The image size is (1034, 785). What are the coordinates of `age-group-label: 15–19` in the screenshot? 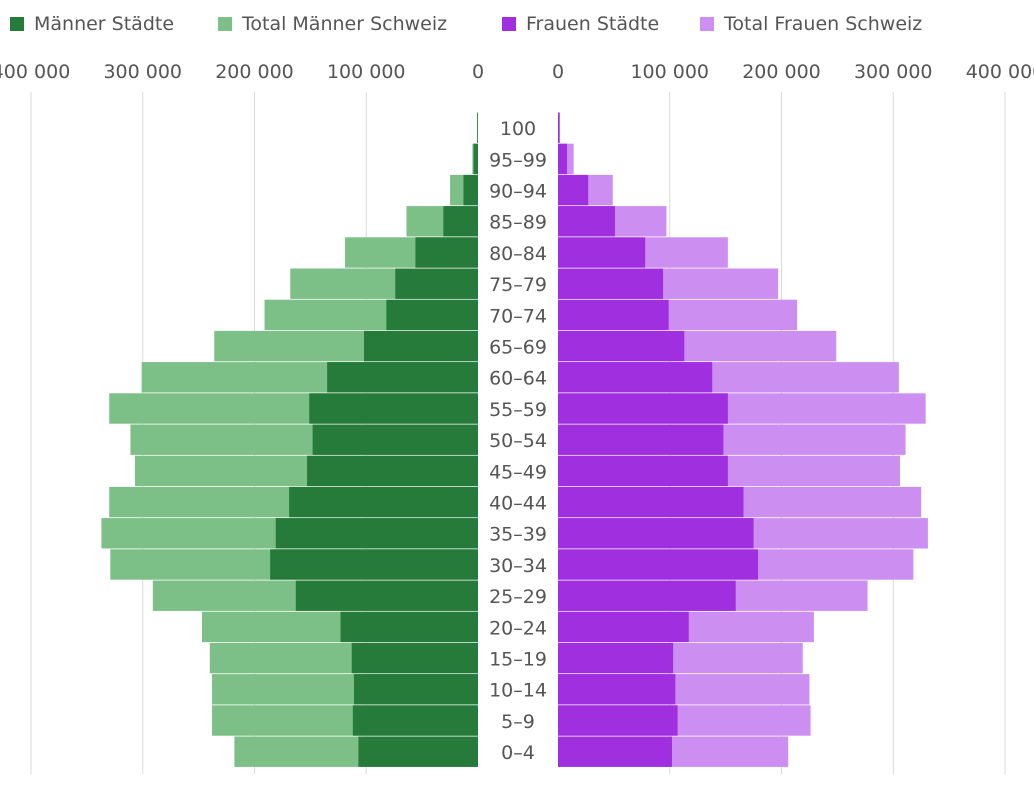 It's located at (518, 660).